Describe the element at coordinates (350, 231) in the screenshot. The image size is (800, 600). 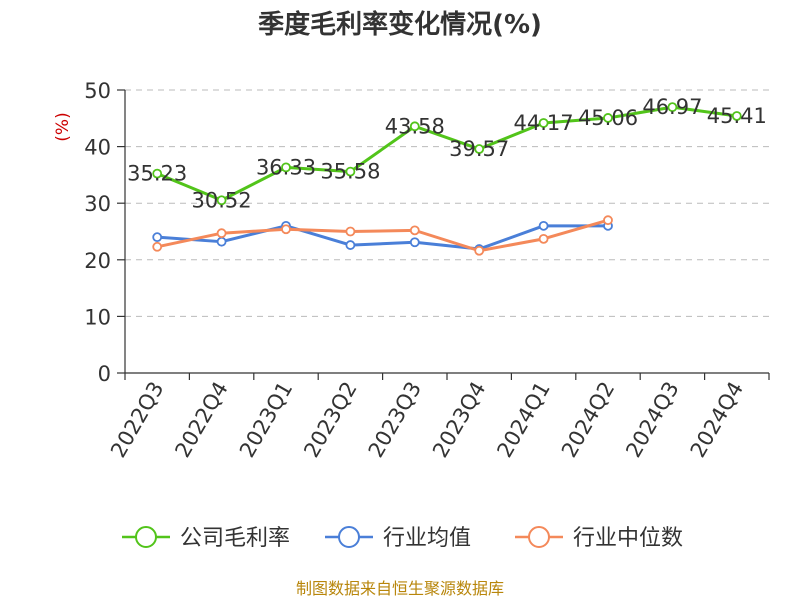
I see `series-2-point-2023Q2` at that location.